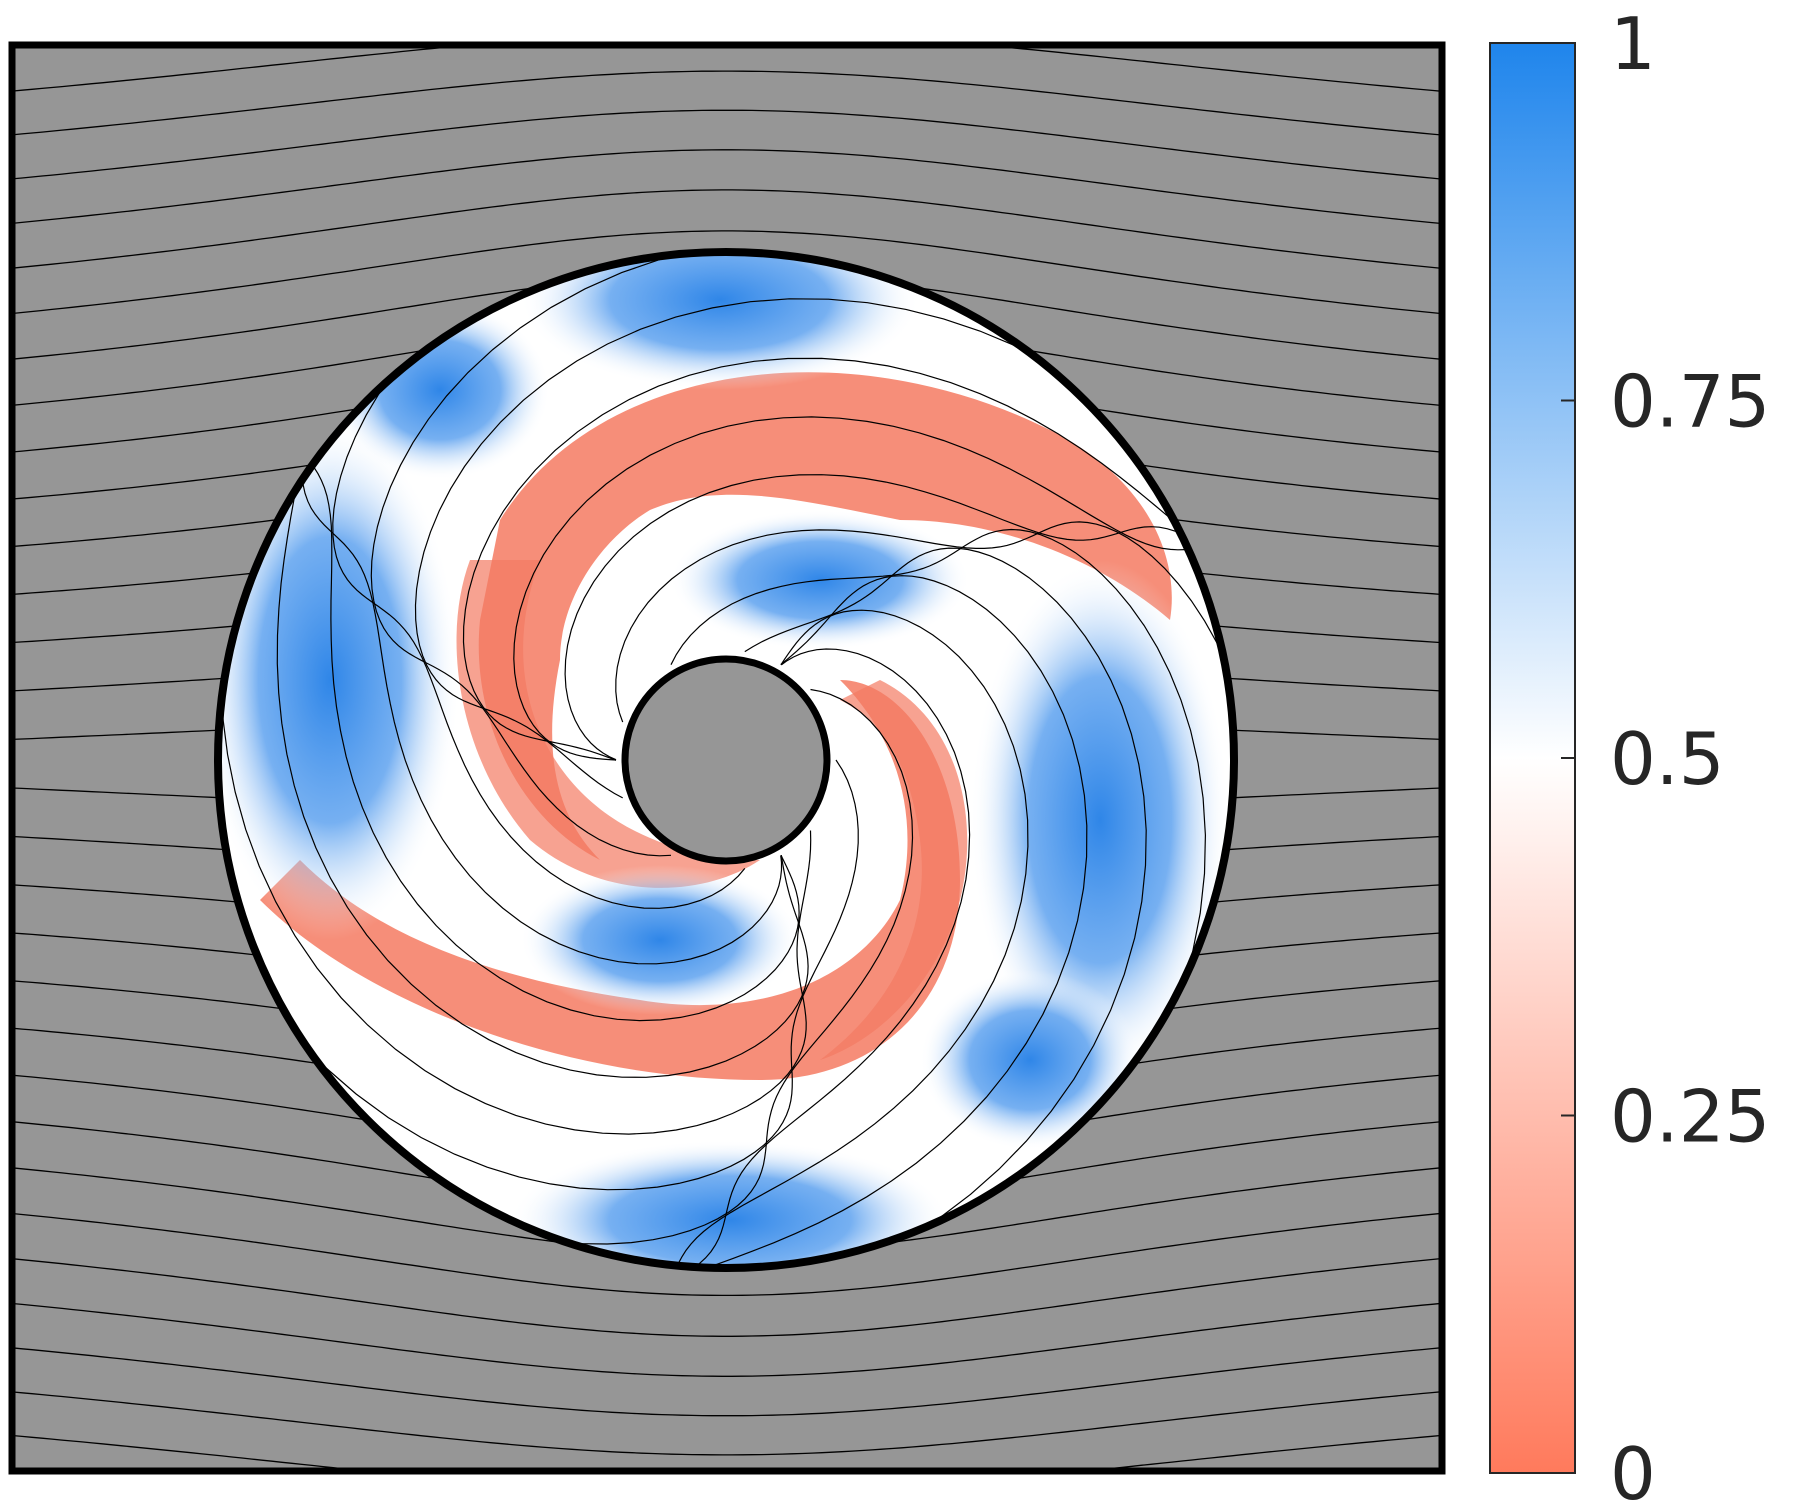  I want to click on blue-region-center-bottom, so click(660, 940).